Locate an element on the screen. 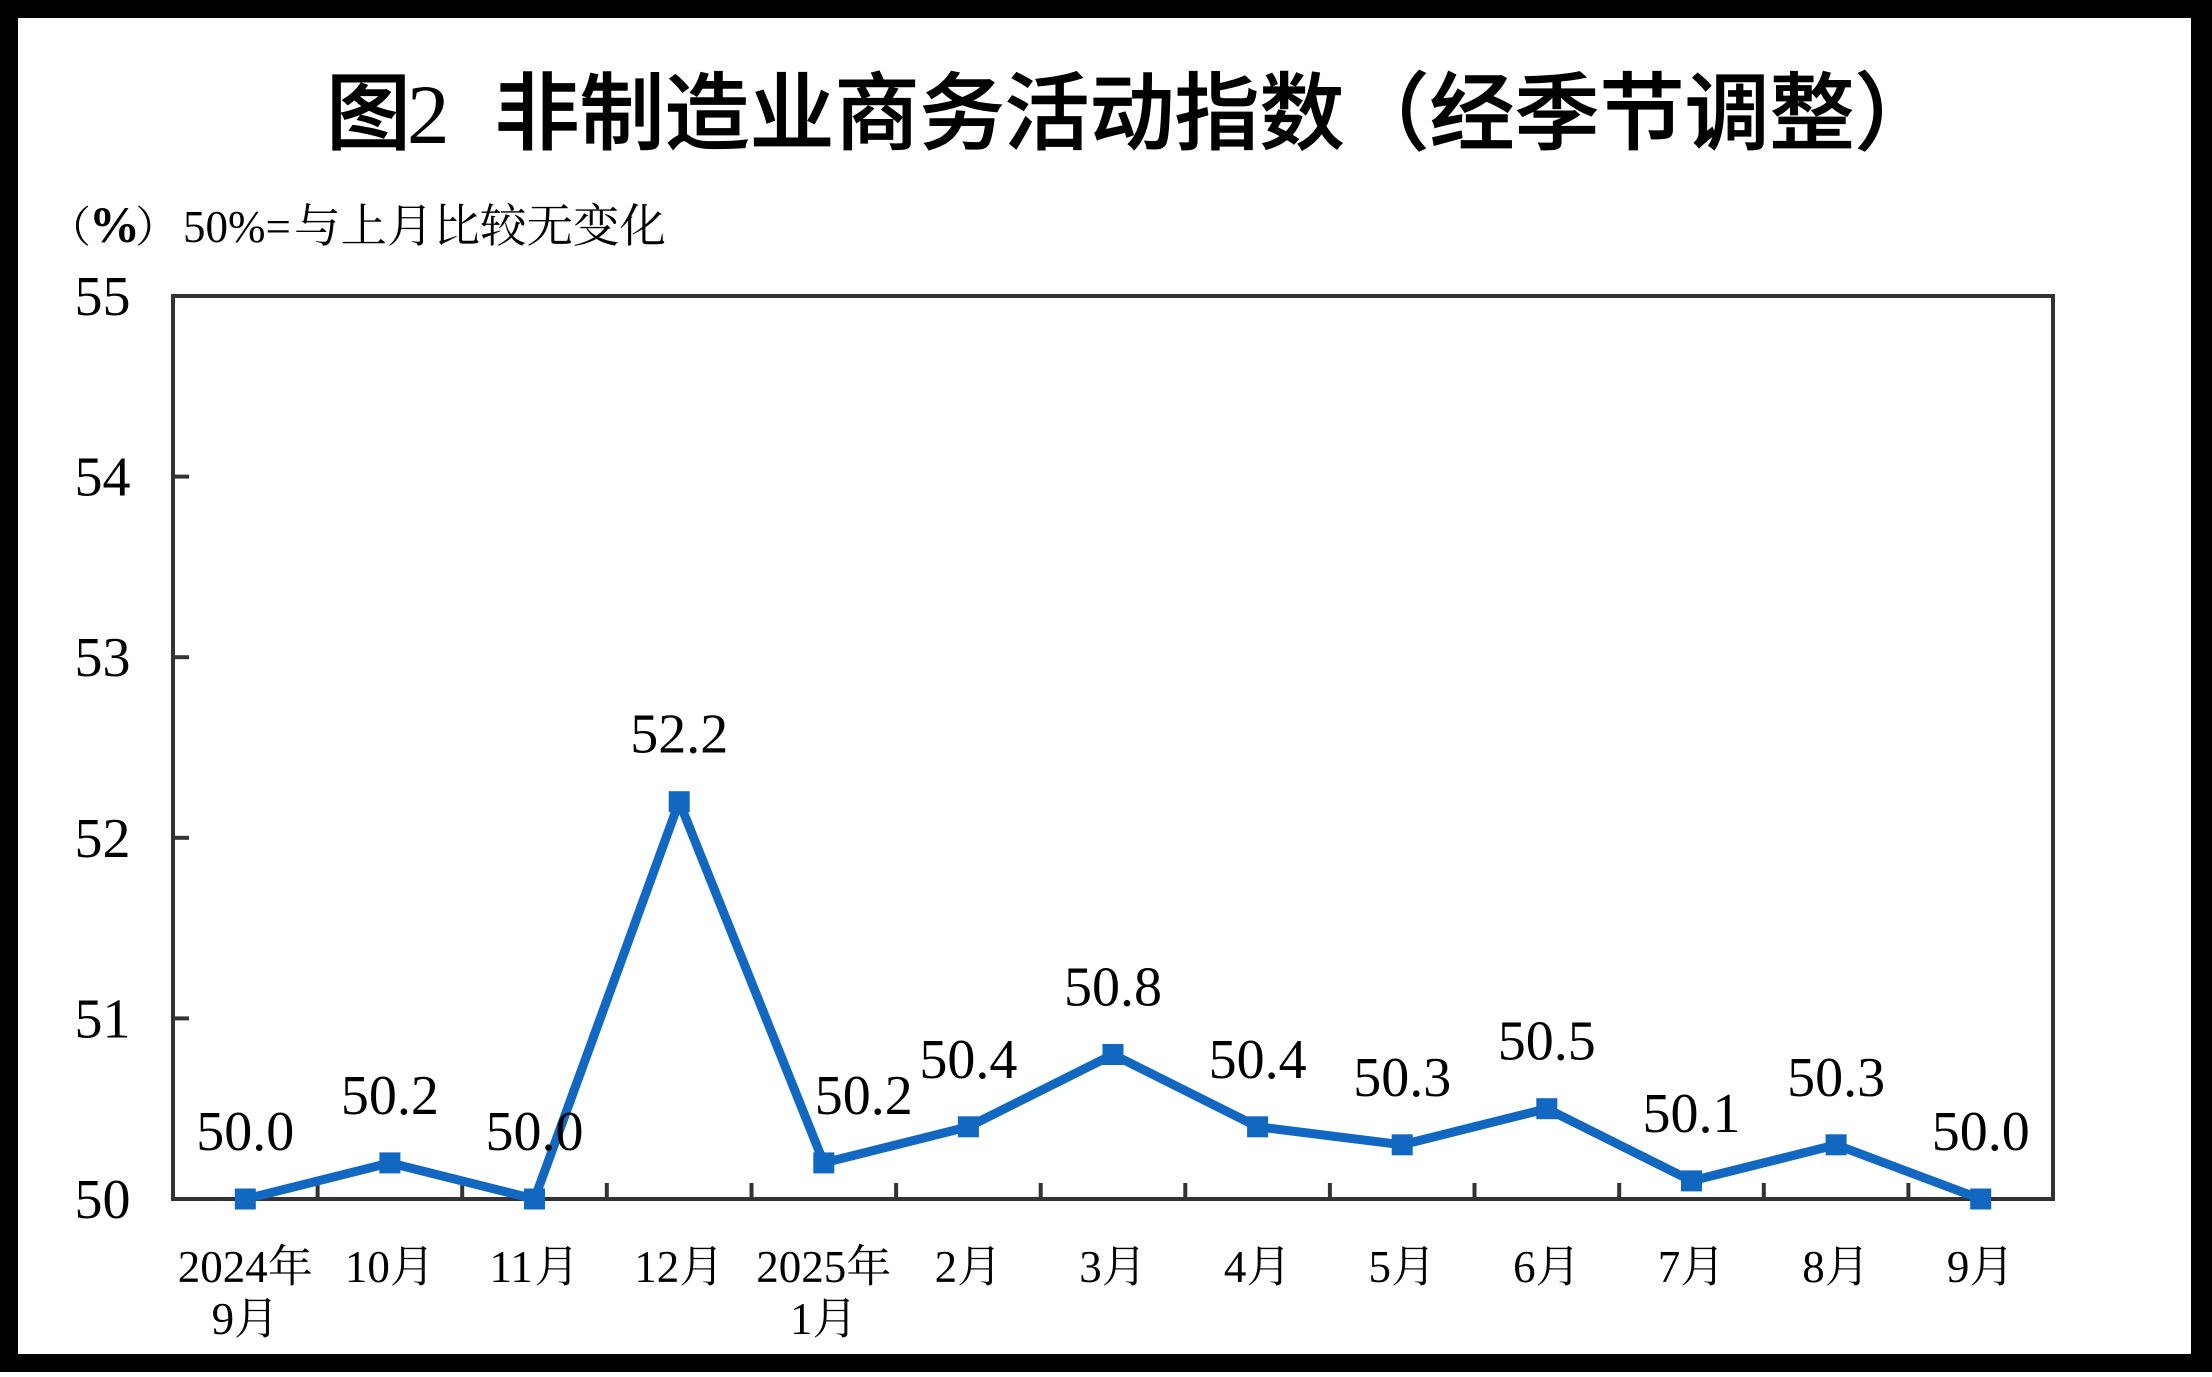 The image size is (2212, 1377). svg-text: 6 is located at coordinates (1524, 1267).